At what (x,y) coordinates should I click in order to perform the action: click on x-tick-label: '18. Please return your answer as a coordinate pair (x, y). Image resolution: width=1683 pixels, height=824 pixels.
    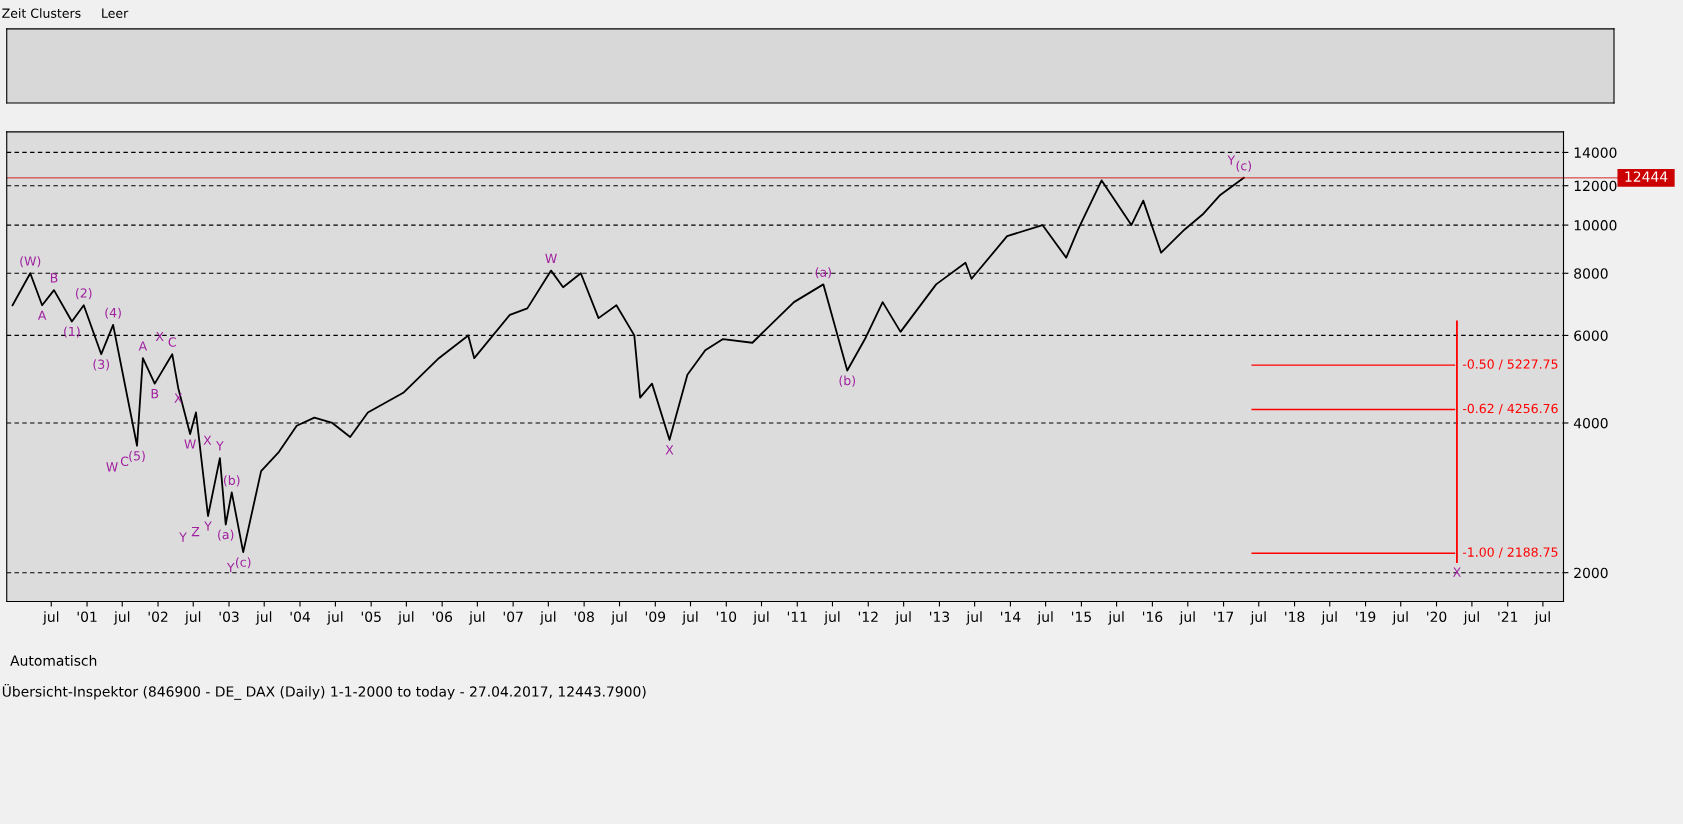
    Looking at the image, I should click on (1295, 616).